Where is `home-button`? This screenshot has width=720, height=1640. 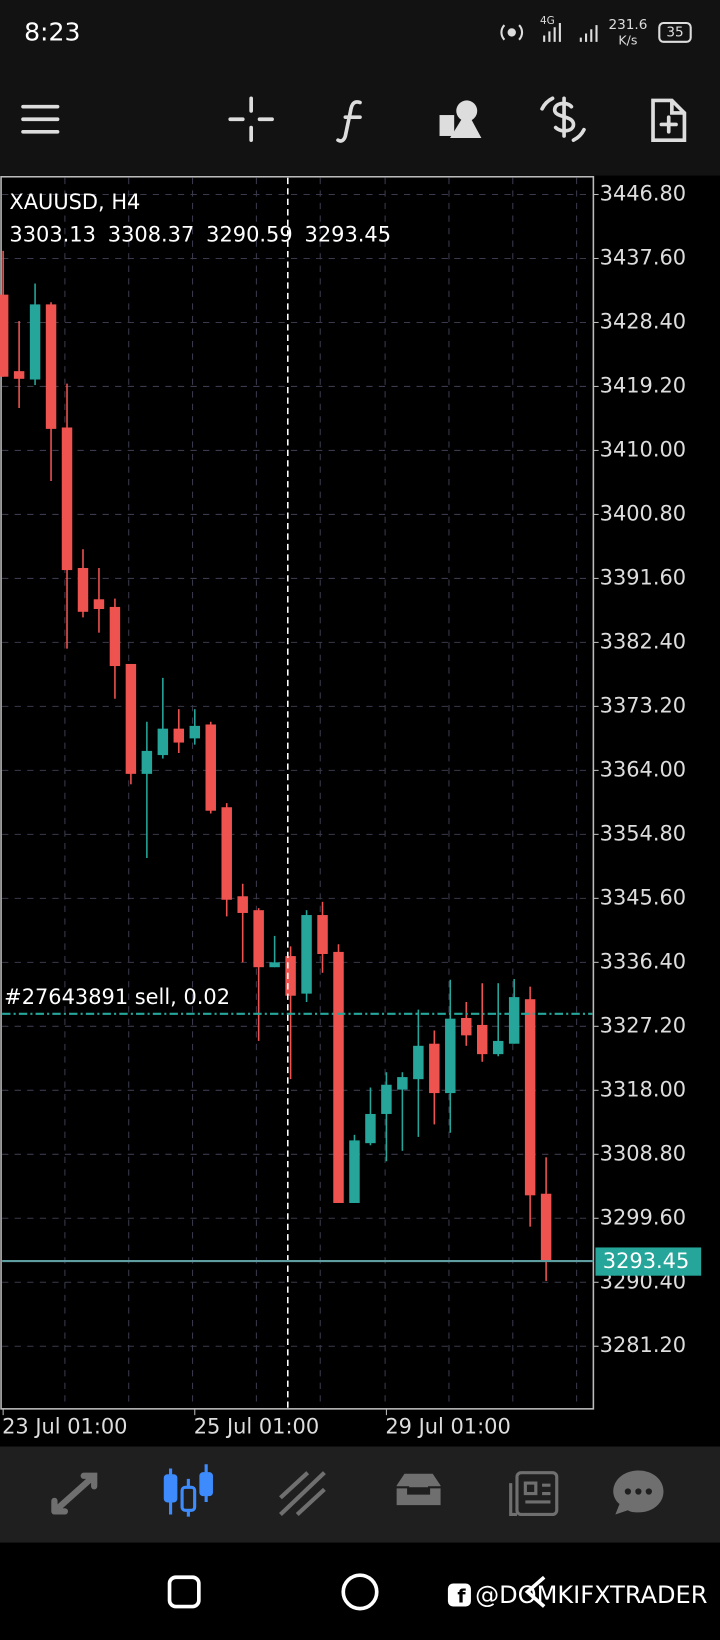 home-button is located at coordinates (360, 1592).